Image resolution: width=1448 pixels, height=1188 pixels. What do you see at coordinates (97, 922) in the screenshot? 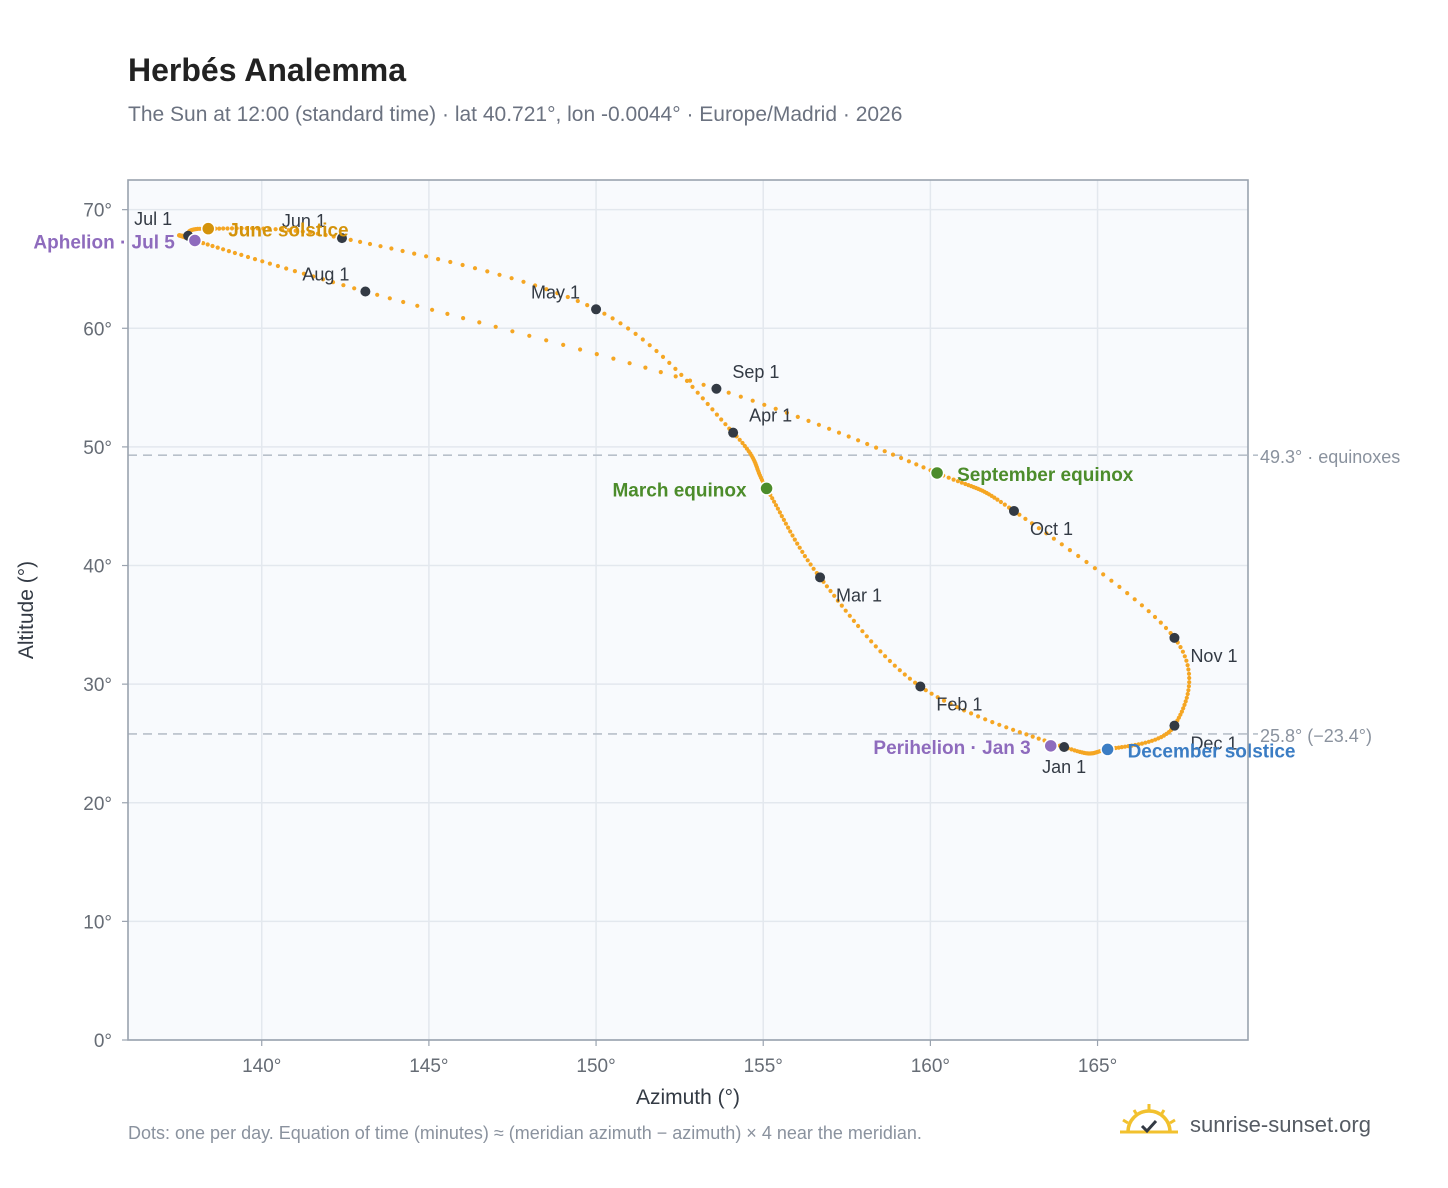
I see `y-tick-label: 10°` at bounding box center [97, 922].